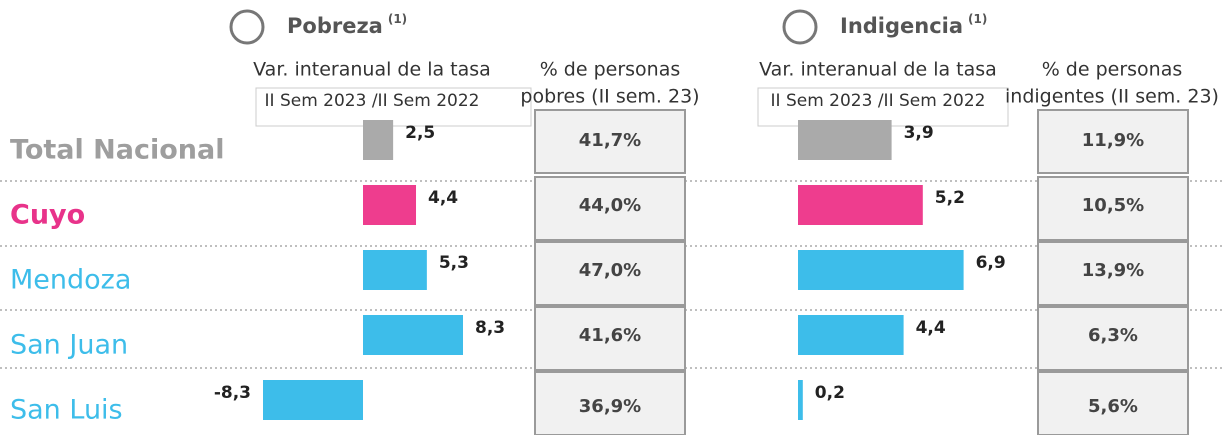 The height and width of the screenshot is (435, 1223). I want to click on subtitle-box, so click(393, 107).